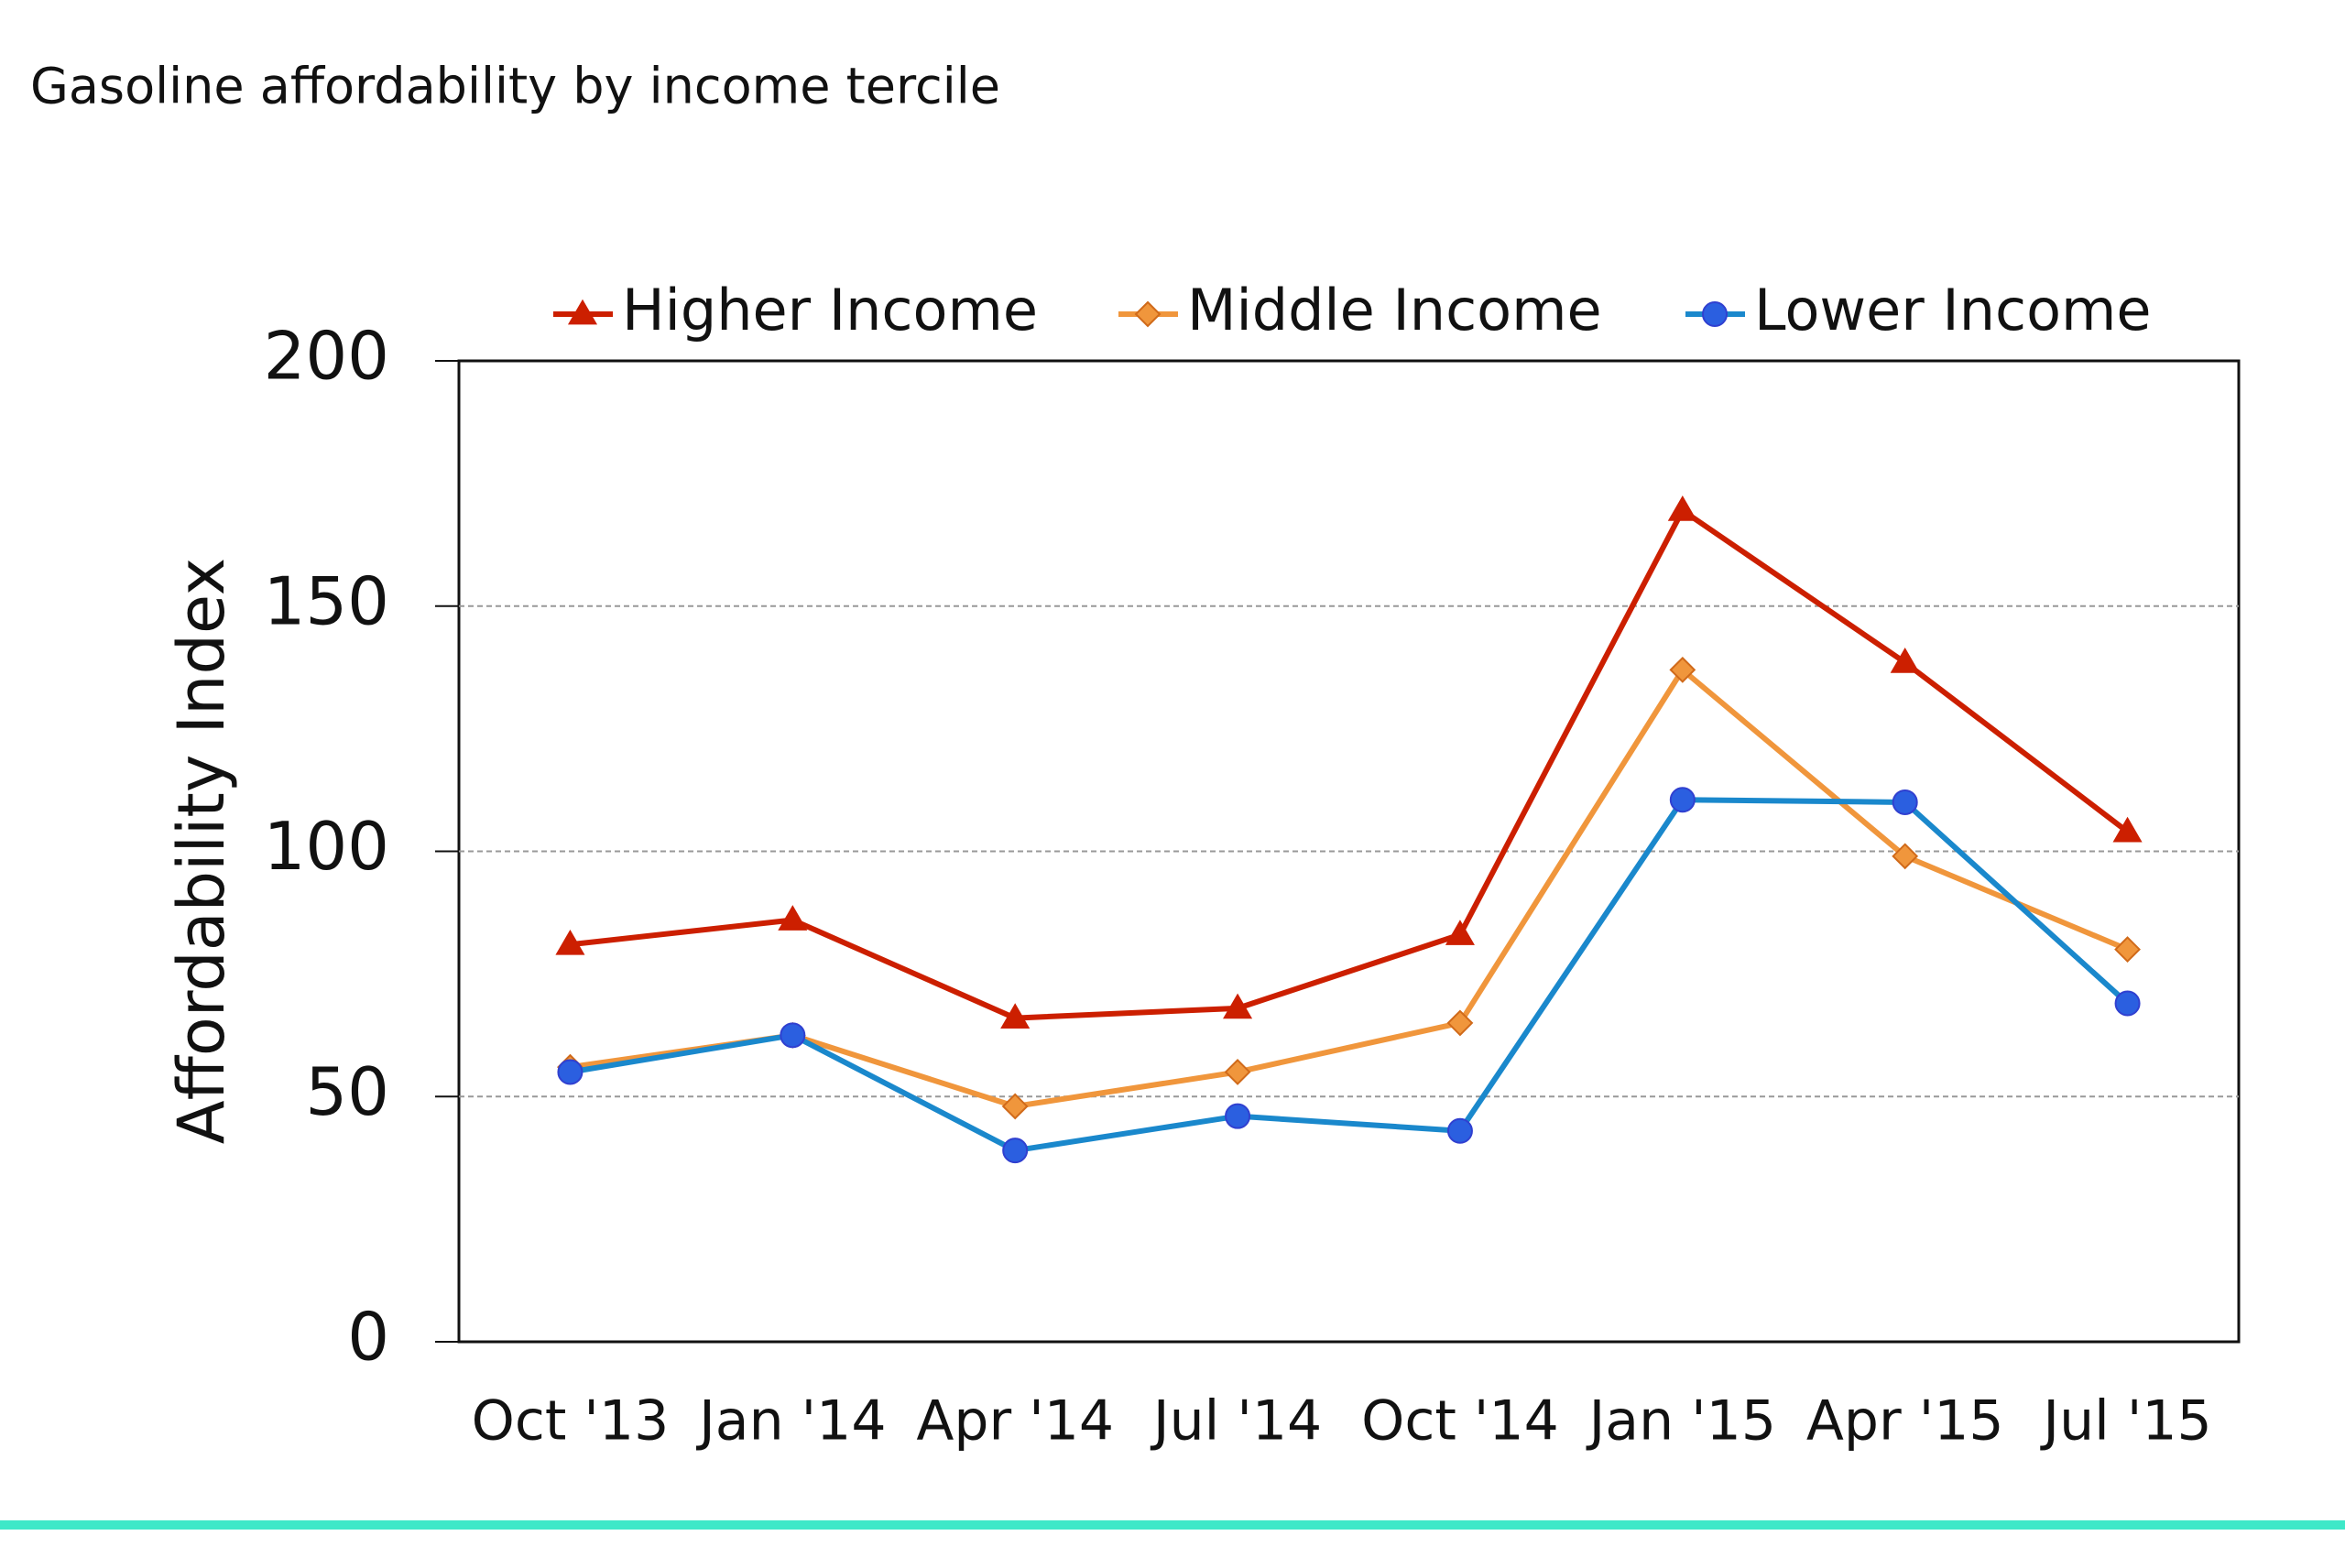  Describe the element at coordinates (326, 846) in the screenshot. I see `y-tick-label: 100` at that location.